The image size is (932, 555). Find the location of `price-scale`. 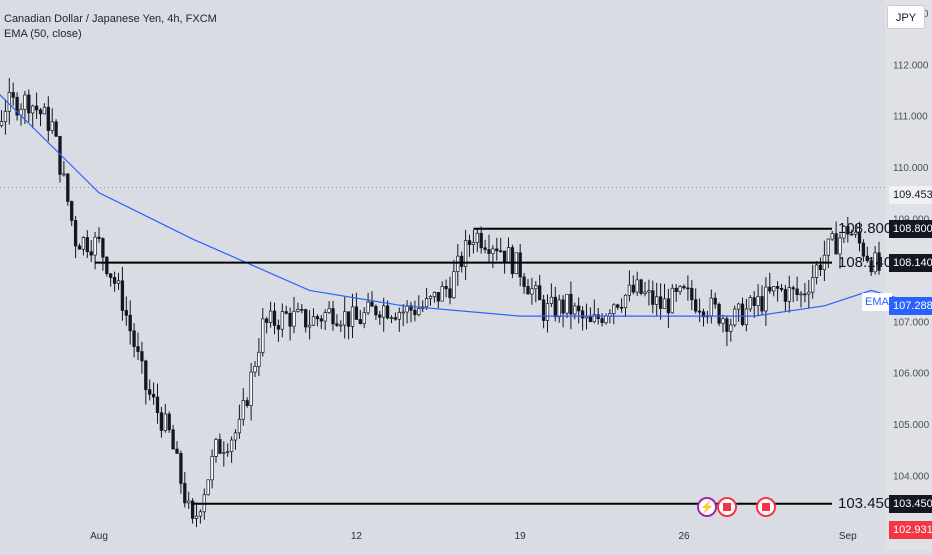

price-scale is located at coordinates (908, 275).